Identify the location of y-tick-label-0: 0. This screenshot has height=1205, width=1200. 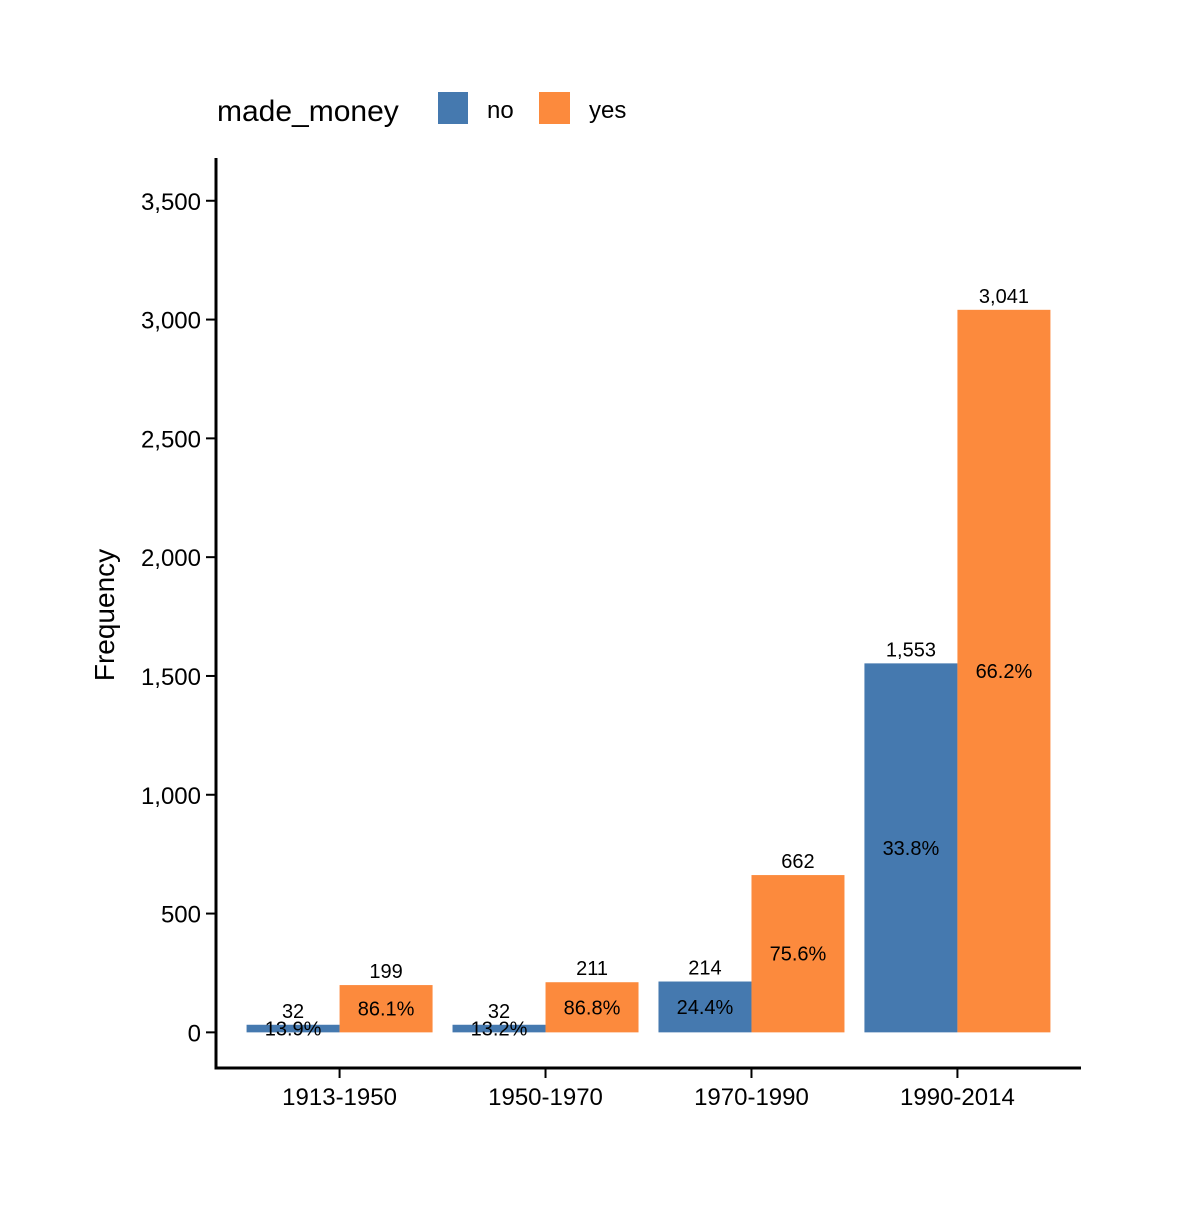
(194, 1033).